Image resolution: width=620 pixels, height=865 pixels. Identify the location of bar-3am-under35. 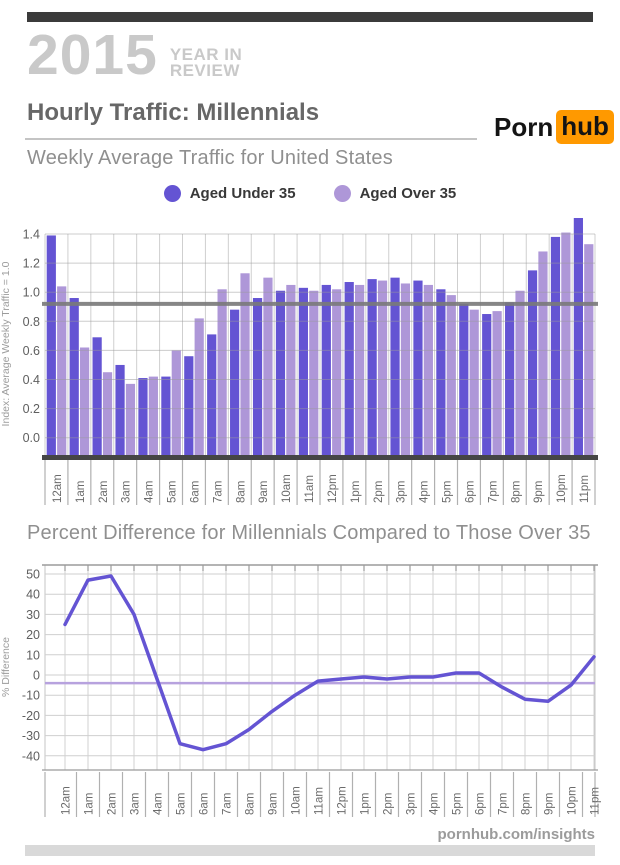
(120, 409).